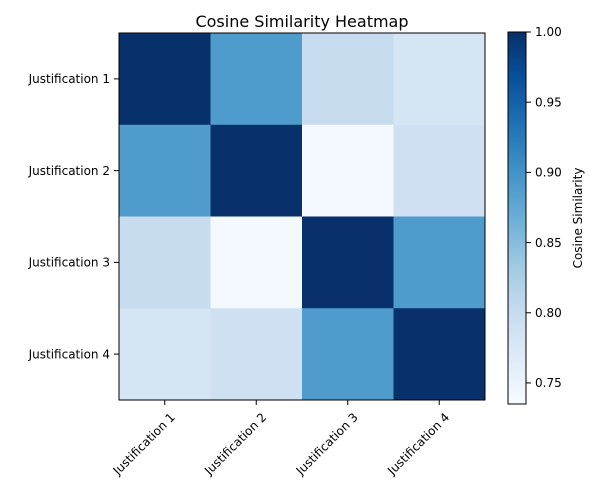 The image size is (600, 500). What do you see at coordinates (144, 444) in the screenshot?
I see `x-tick-label: Justification 1` at bounding box center [144, 444].